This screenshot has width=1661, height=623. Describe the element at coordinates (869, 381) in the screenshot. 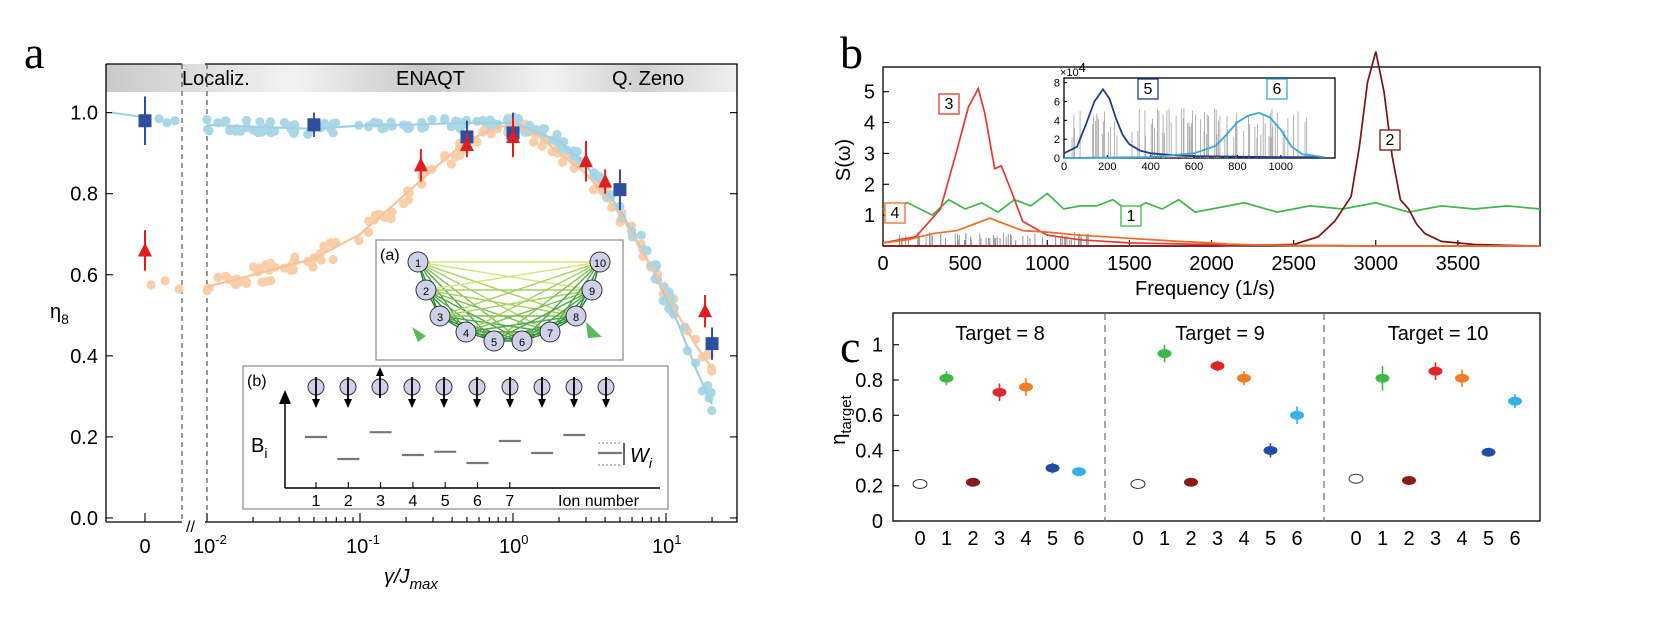

I see `y-tick-label-c: 0.8` at that location.